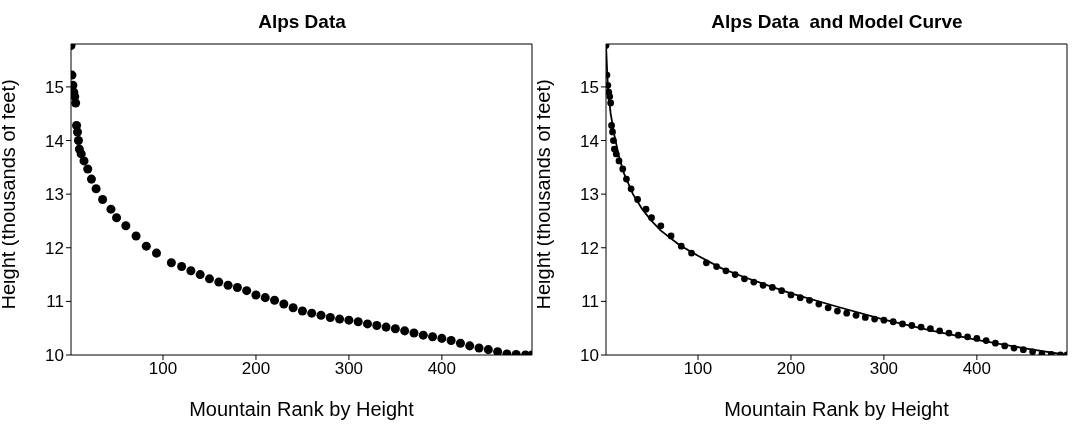  I want to click on chart-title: Alps Data, so click(302, 21).